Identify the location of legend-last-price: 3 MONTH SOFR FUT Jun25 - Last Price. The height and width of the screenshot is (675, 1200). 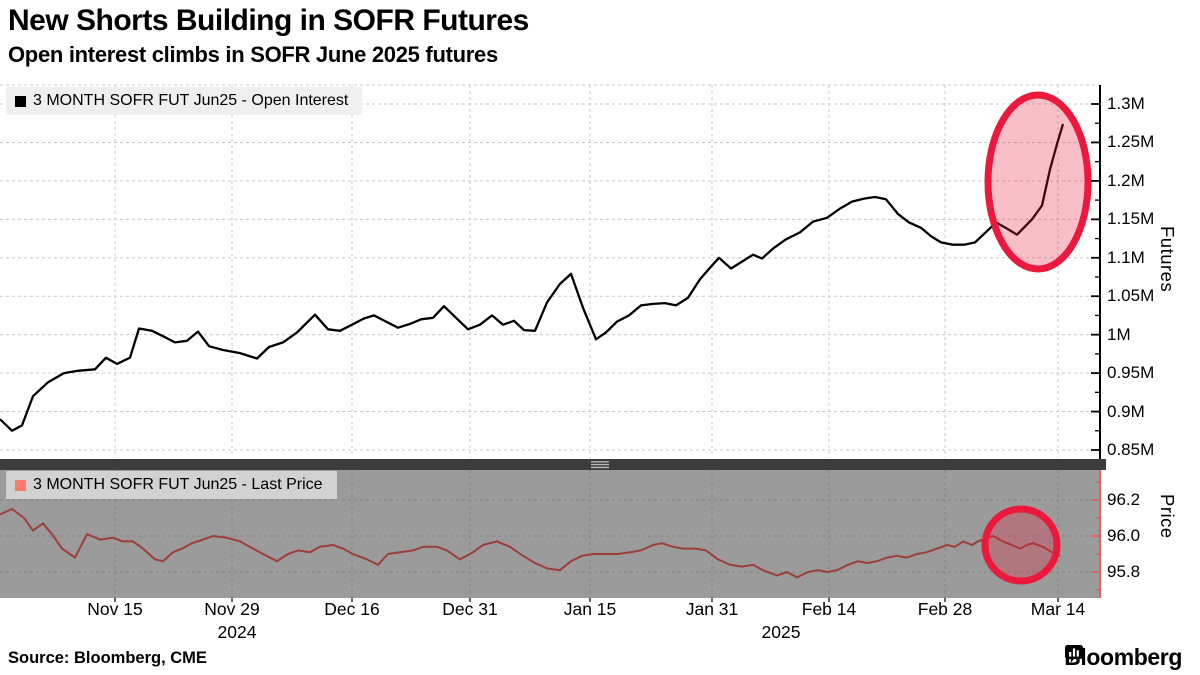
(171, 485).